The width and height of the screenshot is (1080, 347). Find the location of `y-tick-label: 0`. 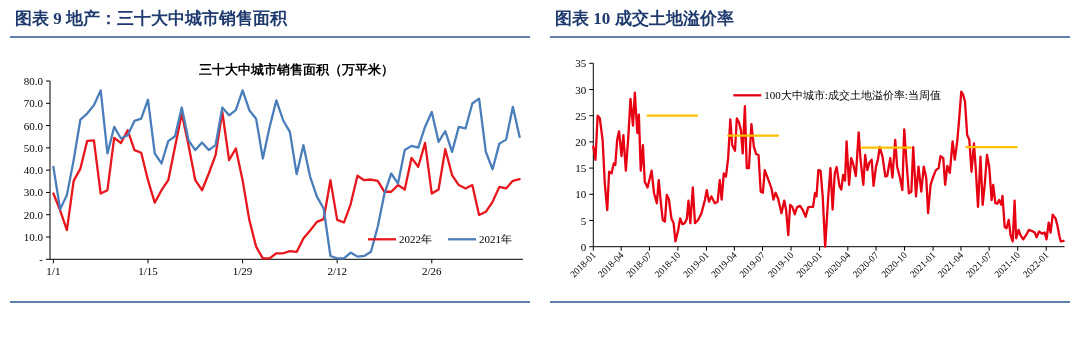

y-tick-label: 0 is located at coordinates (583, 246).